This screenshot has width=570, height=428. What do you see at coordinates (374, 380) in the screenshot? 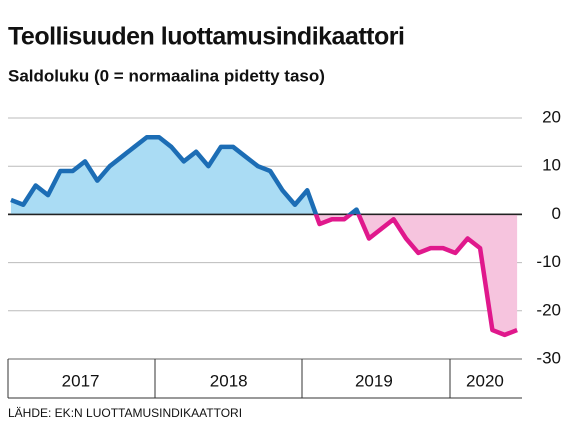
I see `x-tick-label: 2019` at bounding box center [374, 380].